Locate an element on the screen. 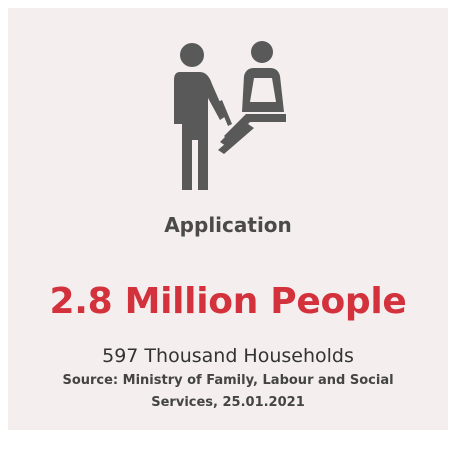 The image size is (456, 458). subheadline-stat: 597 Thousand Households is located at coordinates (228, 356).